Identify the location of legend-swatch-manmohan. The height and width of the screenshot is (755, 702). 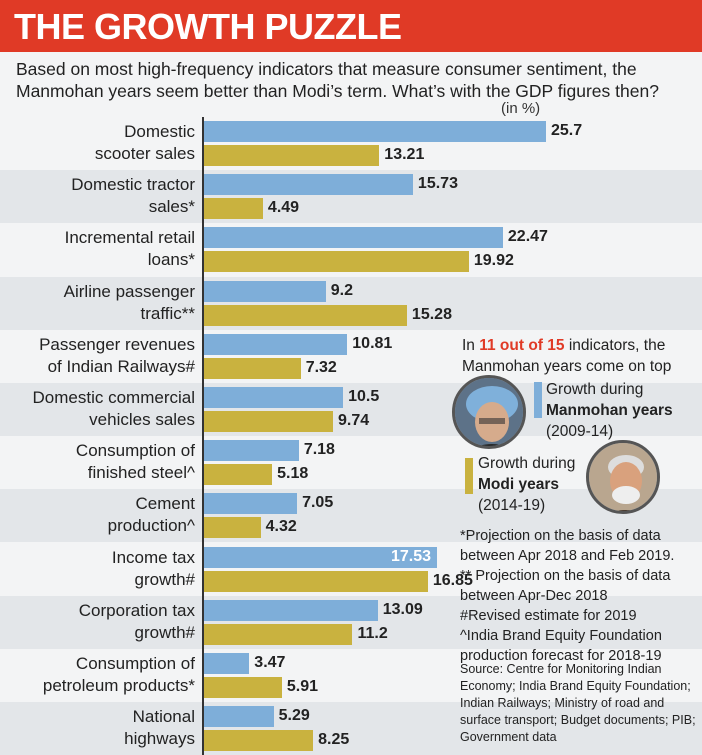
(538, 400).